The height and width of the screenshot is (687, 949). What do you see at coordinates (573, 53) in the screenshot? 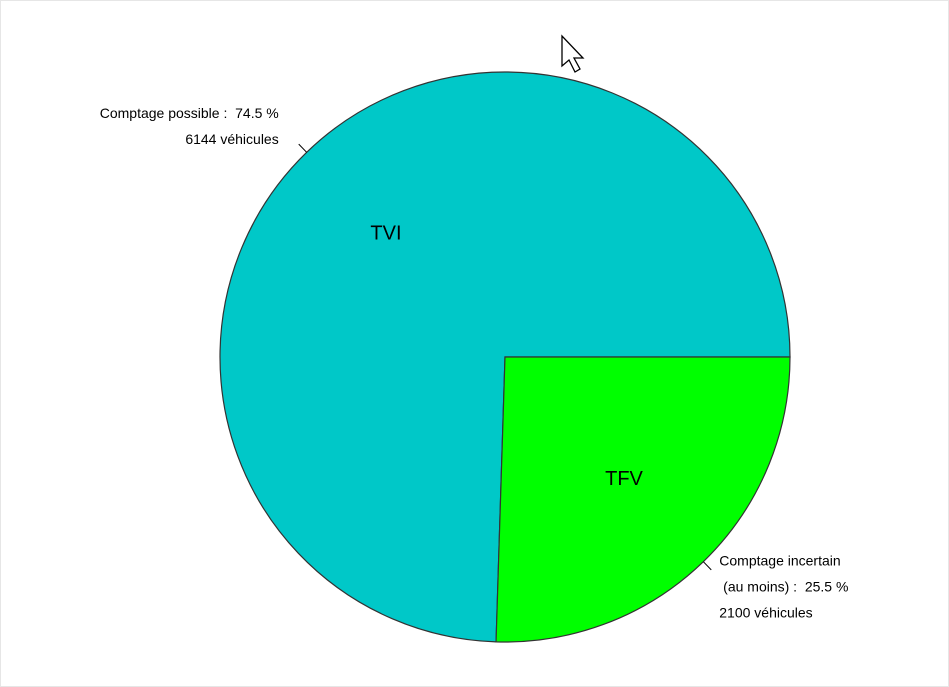
I see `cursor` at bounding box center [573, 53].